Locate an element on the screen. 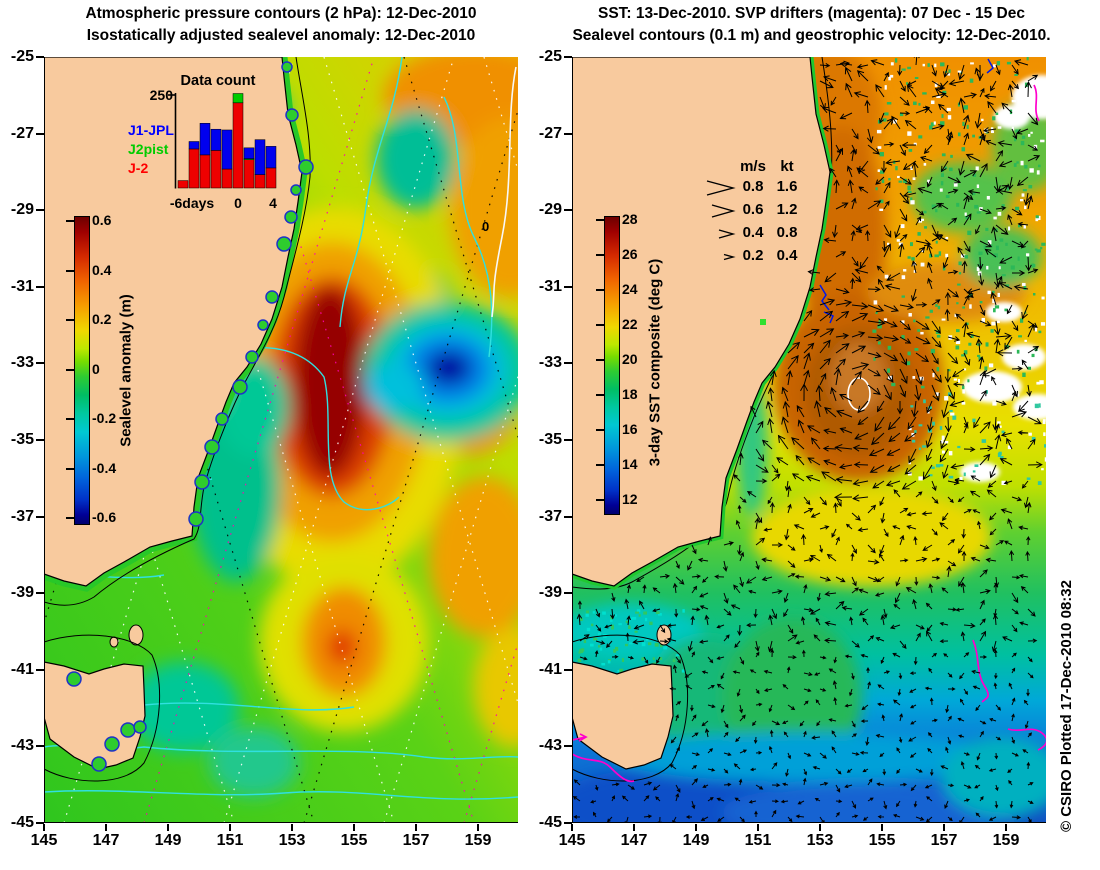 The width and height of the screenshot is (1100, 870). x-tick-label: 159 is located at coordinates (478, 840).